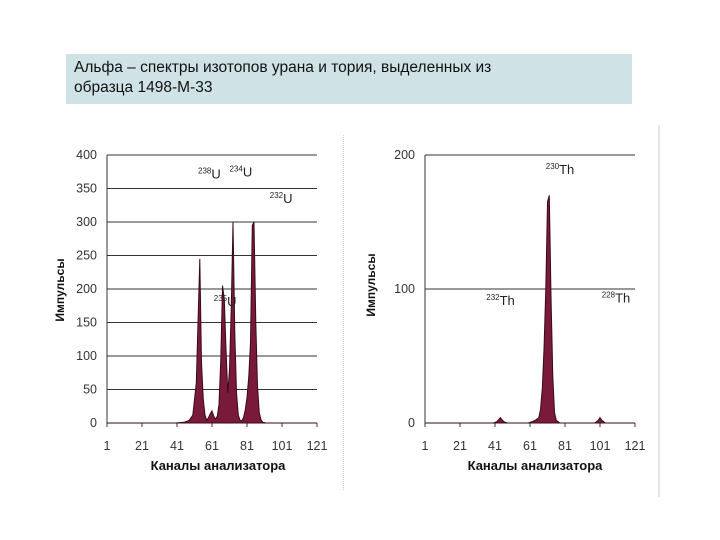 The width and height of the screenshot is (720, 540). I want to click on u-isotope-label-235U: 235U, so click(225, 301).